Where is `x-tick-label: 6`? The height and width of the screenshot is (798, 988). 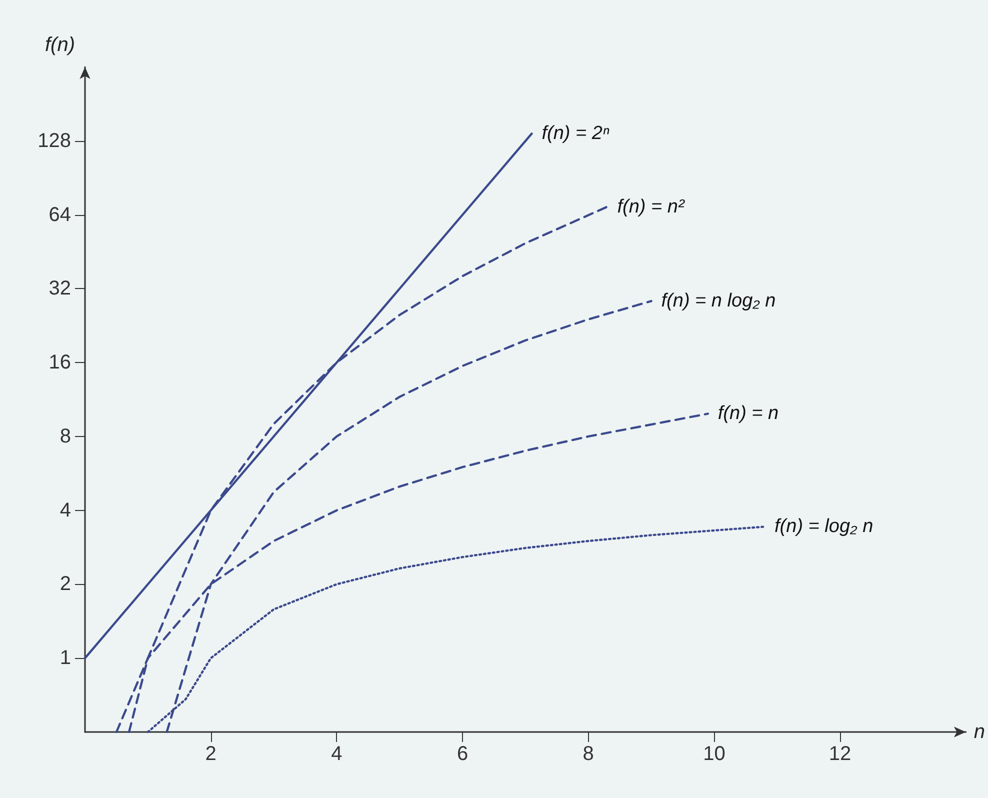 x-tick-label: 6 is located at coordinates (462, 754).